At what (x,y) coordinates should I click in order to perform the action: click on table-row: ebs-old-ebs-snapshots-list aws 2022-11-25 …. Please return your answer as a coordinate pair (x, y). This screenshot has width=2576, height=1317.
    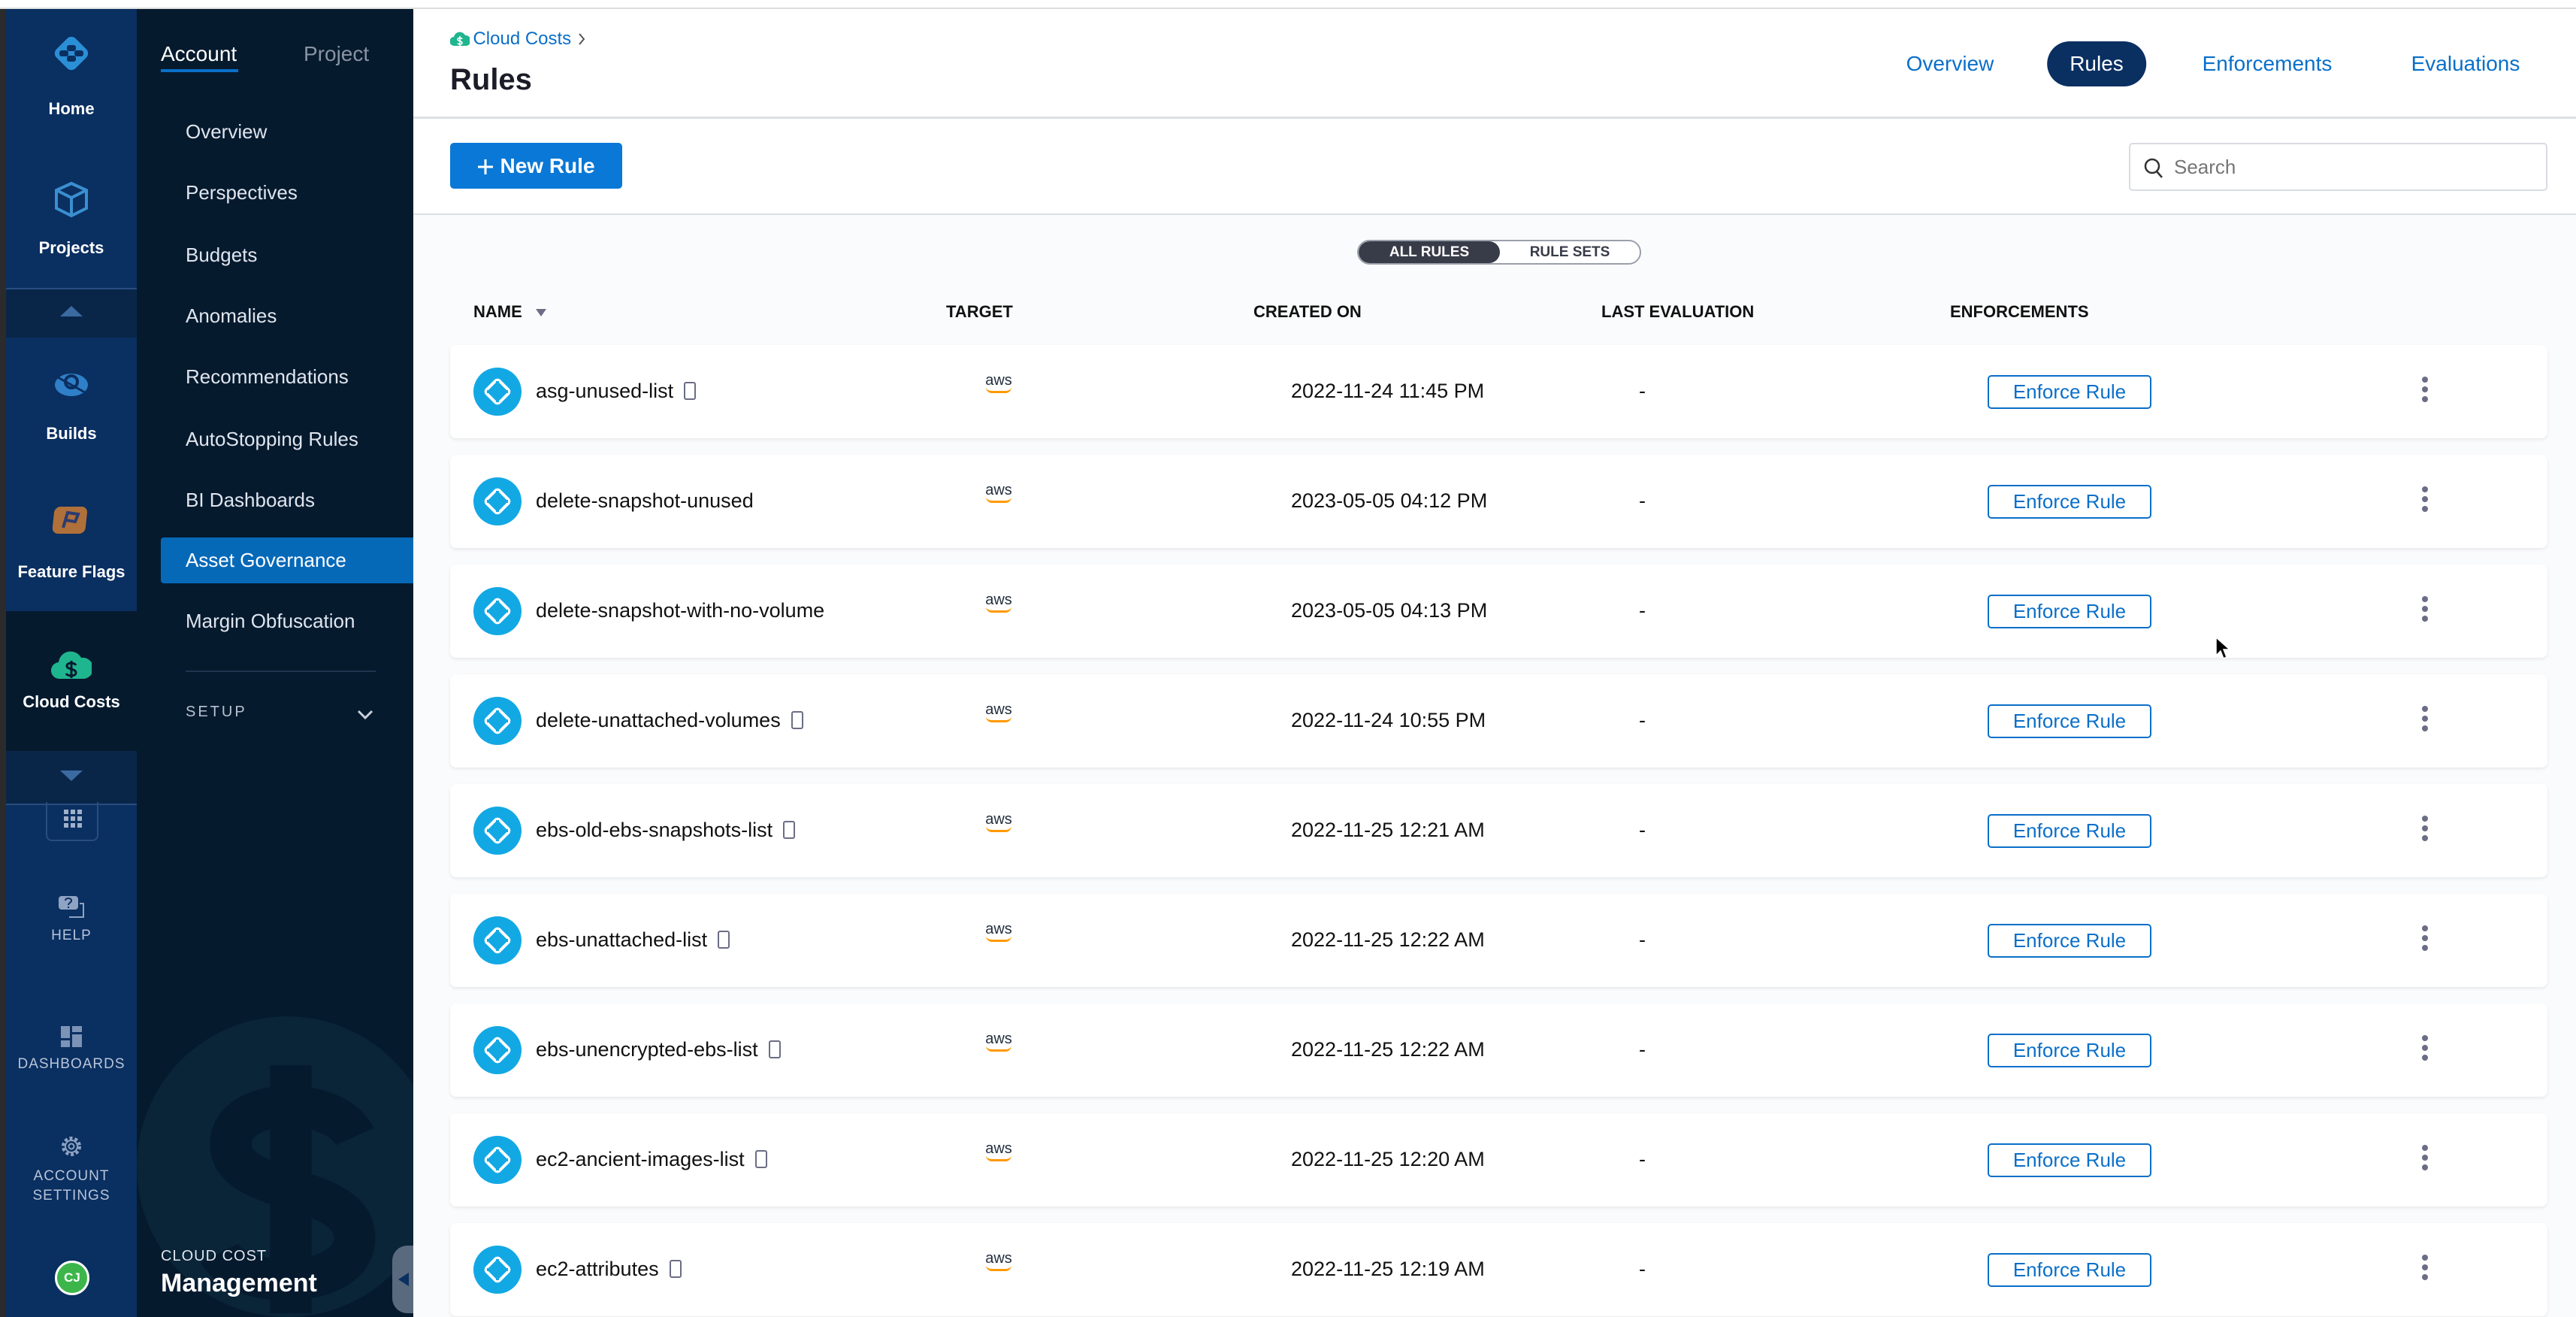
    Looking at the image, I should click on (1499, 830).